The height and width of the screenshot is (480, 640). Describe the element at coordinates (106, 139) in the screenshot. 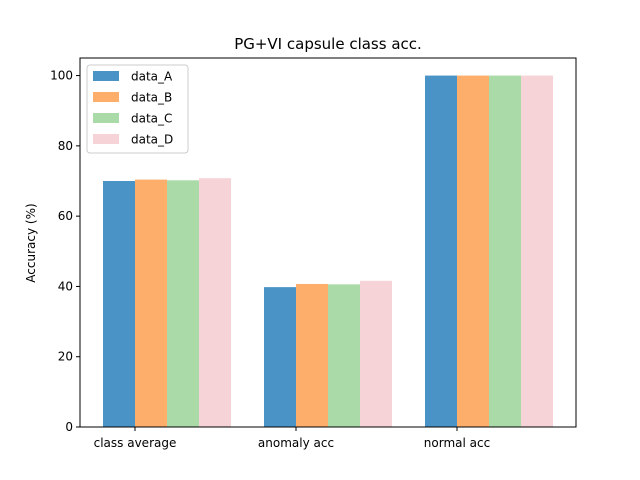

I see `legend-swatch-data_D` at that location.